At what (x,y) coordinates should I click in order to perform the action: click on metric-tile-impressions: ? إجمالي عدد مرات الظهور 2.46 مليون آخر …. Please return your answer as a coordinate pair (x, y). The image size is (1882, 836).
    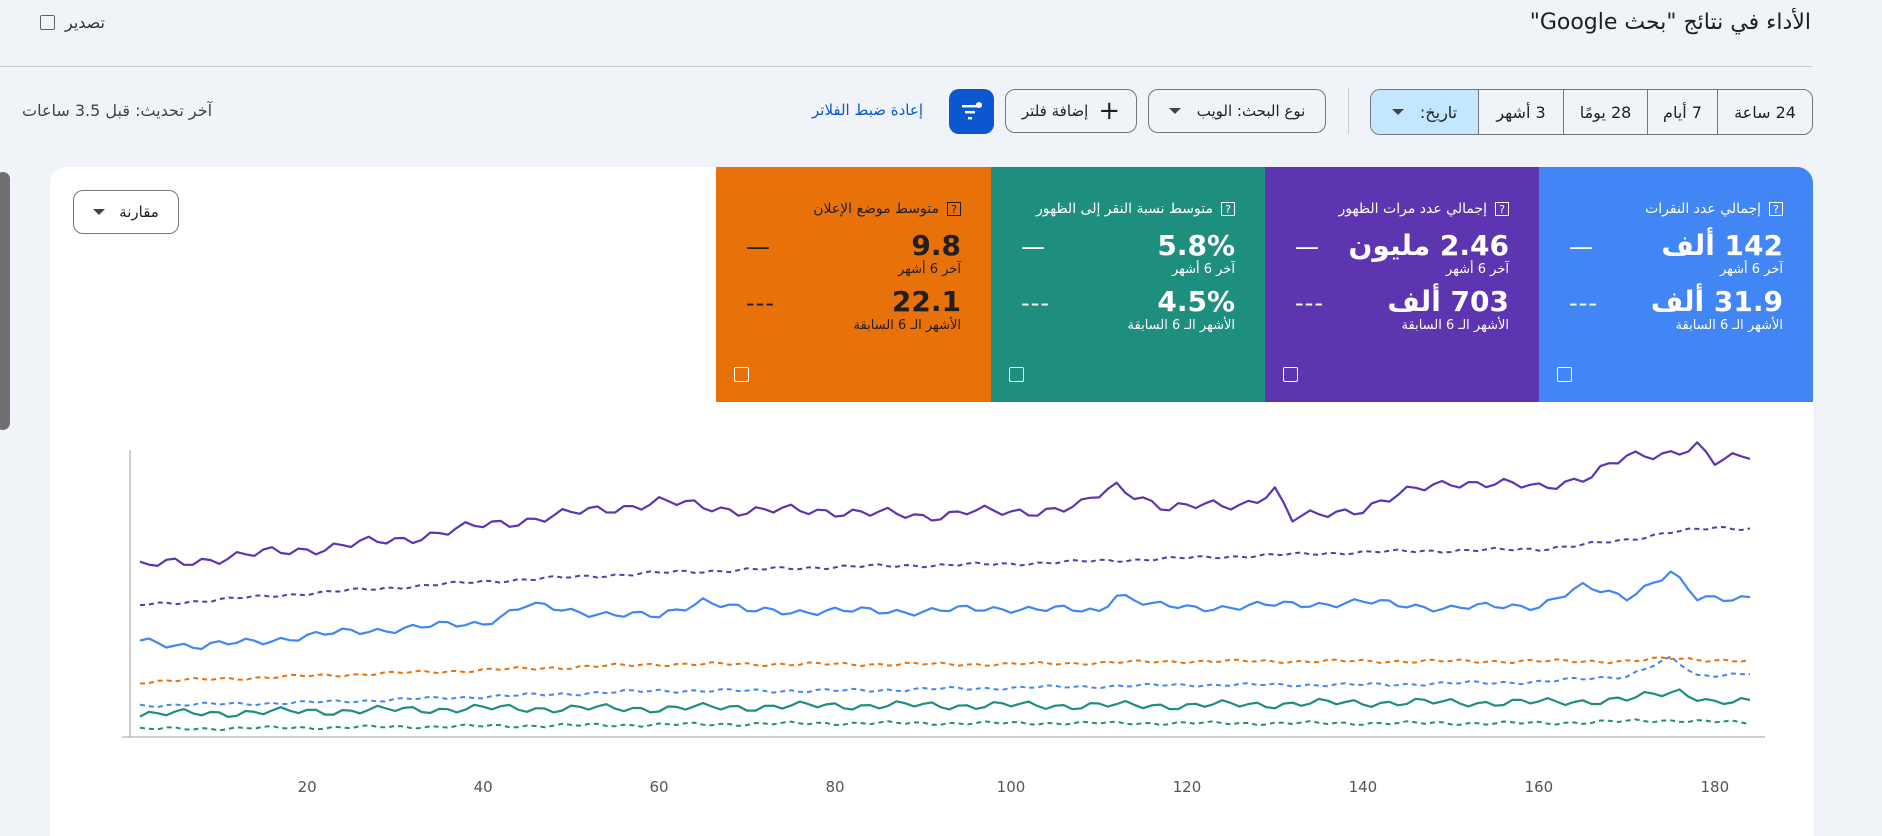
    Looking at the image, I should click on (1402, 284).